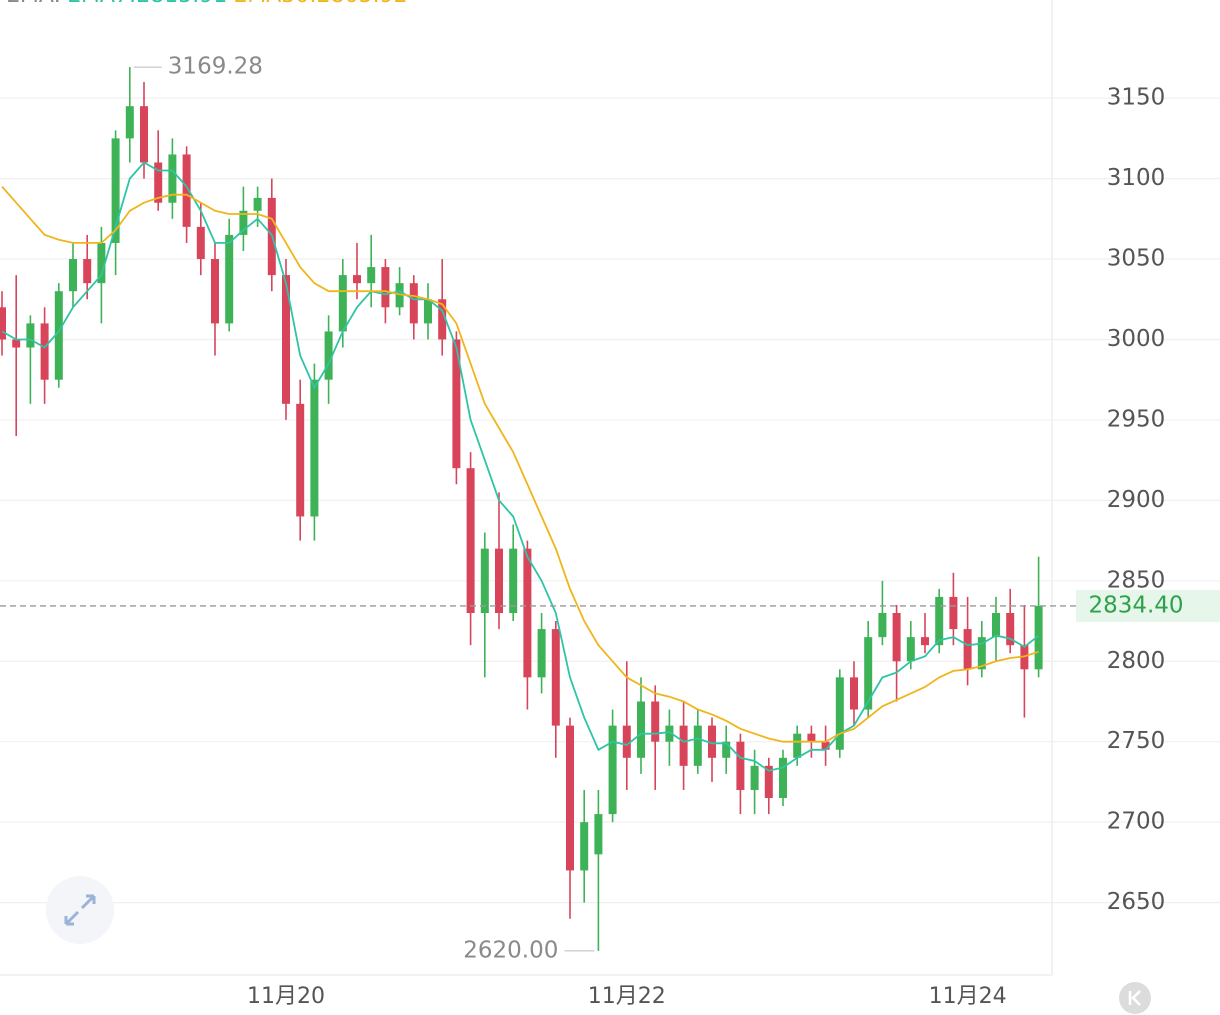 This screenshot has width=1220, height=1015. Describe the element at coordinates (1136, 822) in the screenshot. I see `y-tick-label: 2700` at that location.